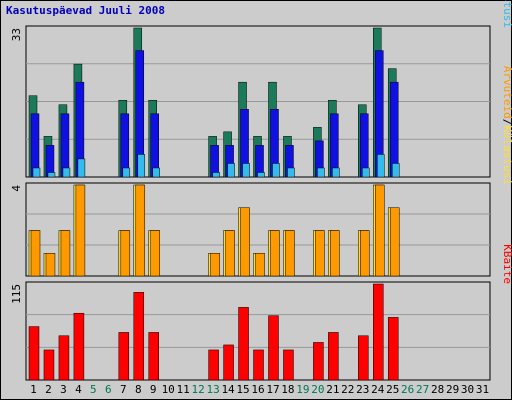 Image resolution: width=512 pixels, height=400 pixels. What do you see at coordinates (16, 188) in the screenshot?
I see `panel-middle-ymax-label: 4` at bounding box center [16, 188].